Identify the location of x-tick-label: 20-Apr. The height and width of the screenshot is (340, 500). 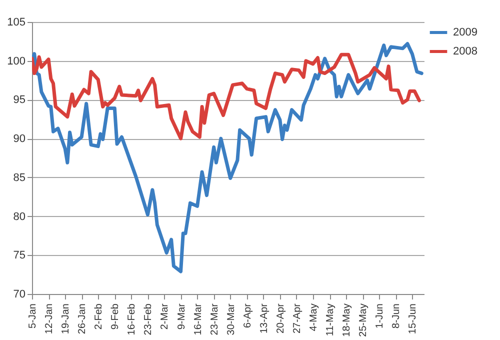
(280, 318).